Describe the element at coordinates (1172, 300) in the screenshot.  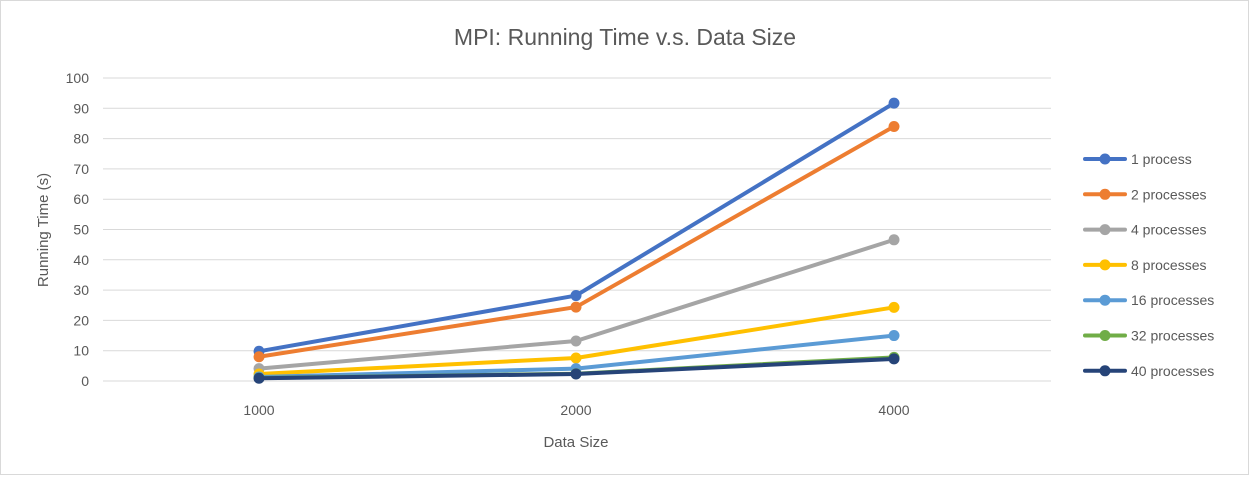
I see `legend-label: 16 processes` at that location.